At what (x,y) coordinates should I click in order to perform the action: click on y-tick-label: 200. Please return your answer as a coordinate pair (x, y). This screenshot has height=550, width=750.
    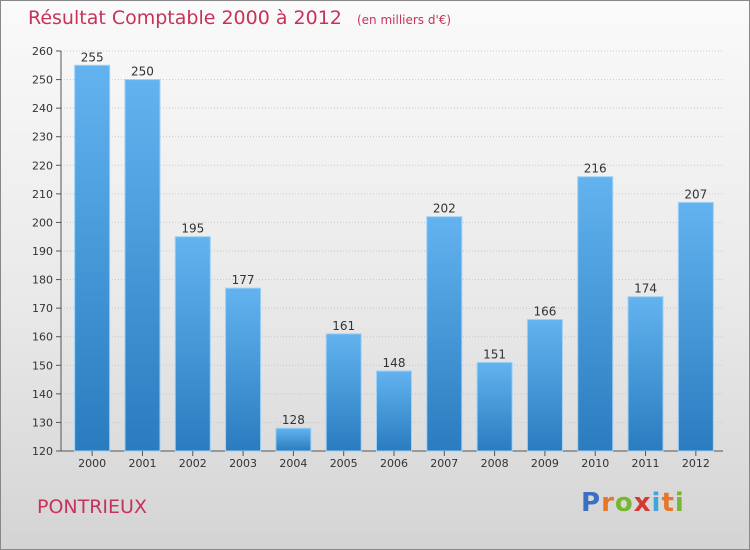
    Looking at the image, I should click on (42, 222).